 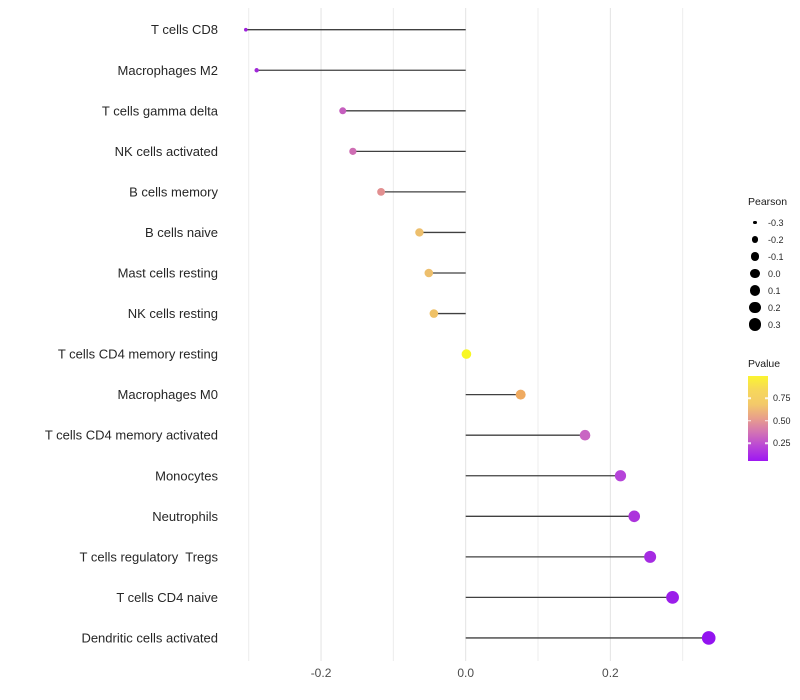 I want to click on category-label: B cells naive, so click(x=181, y=232).